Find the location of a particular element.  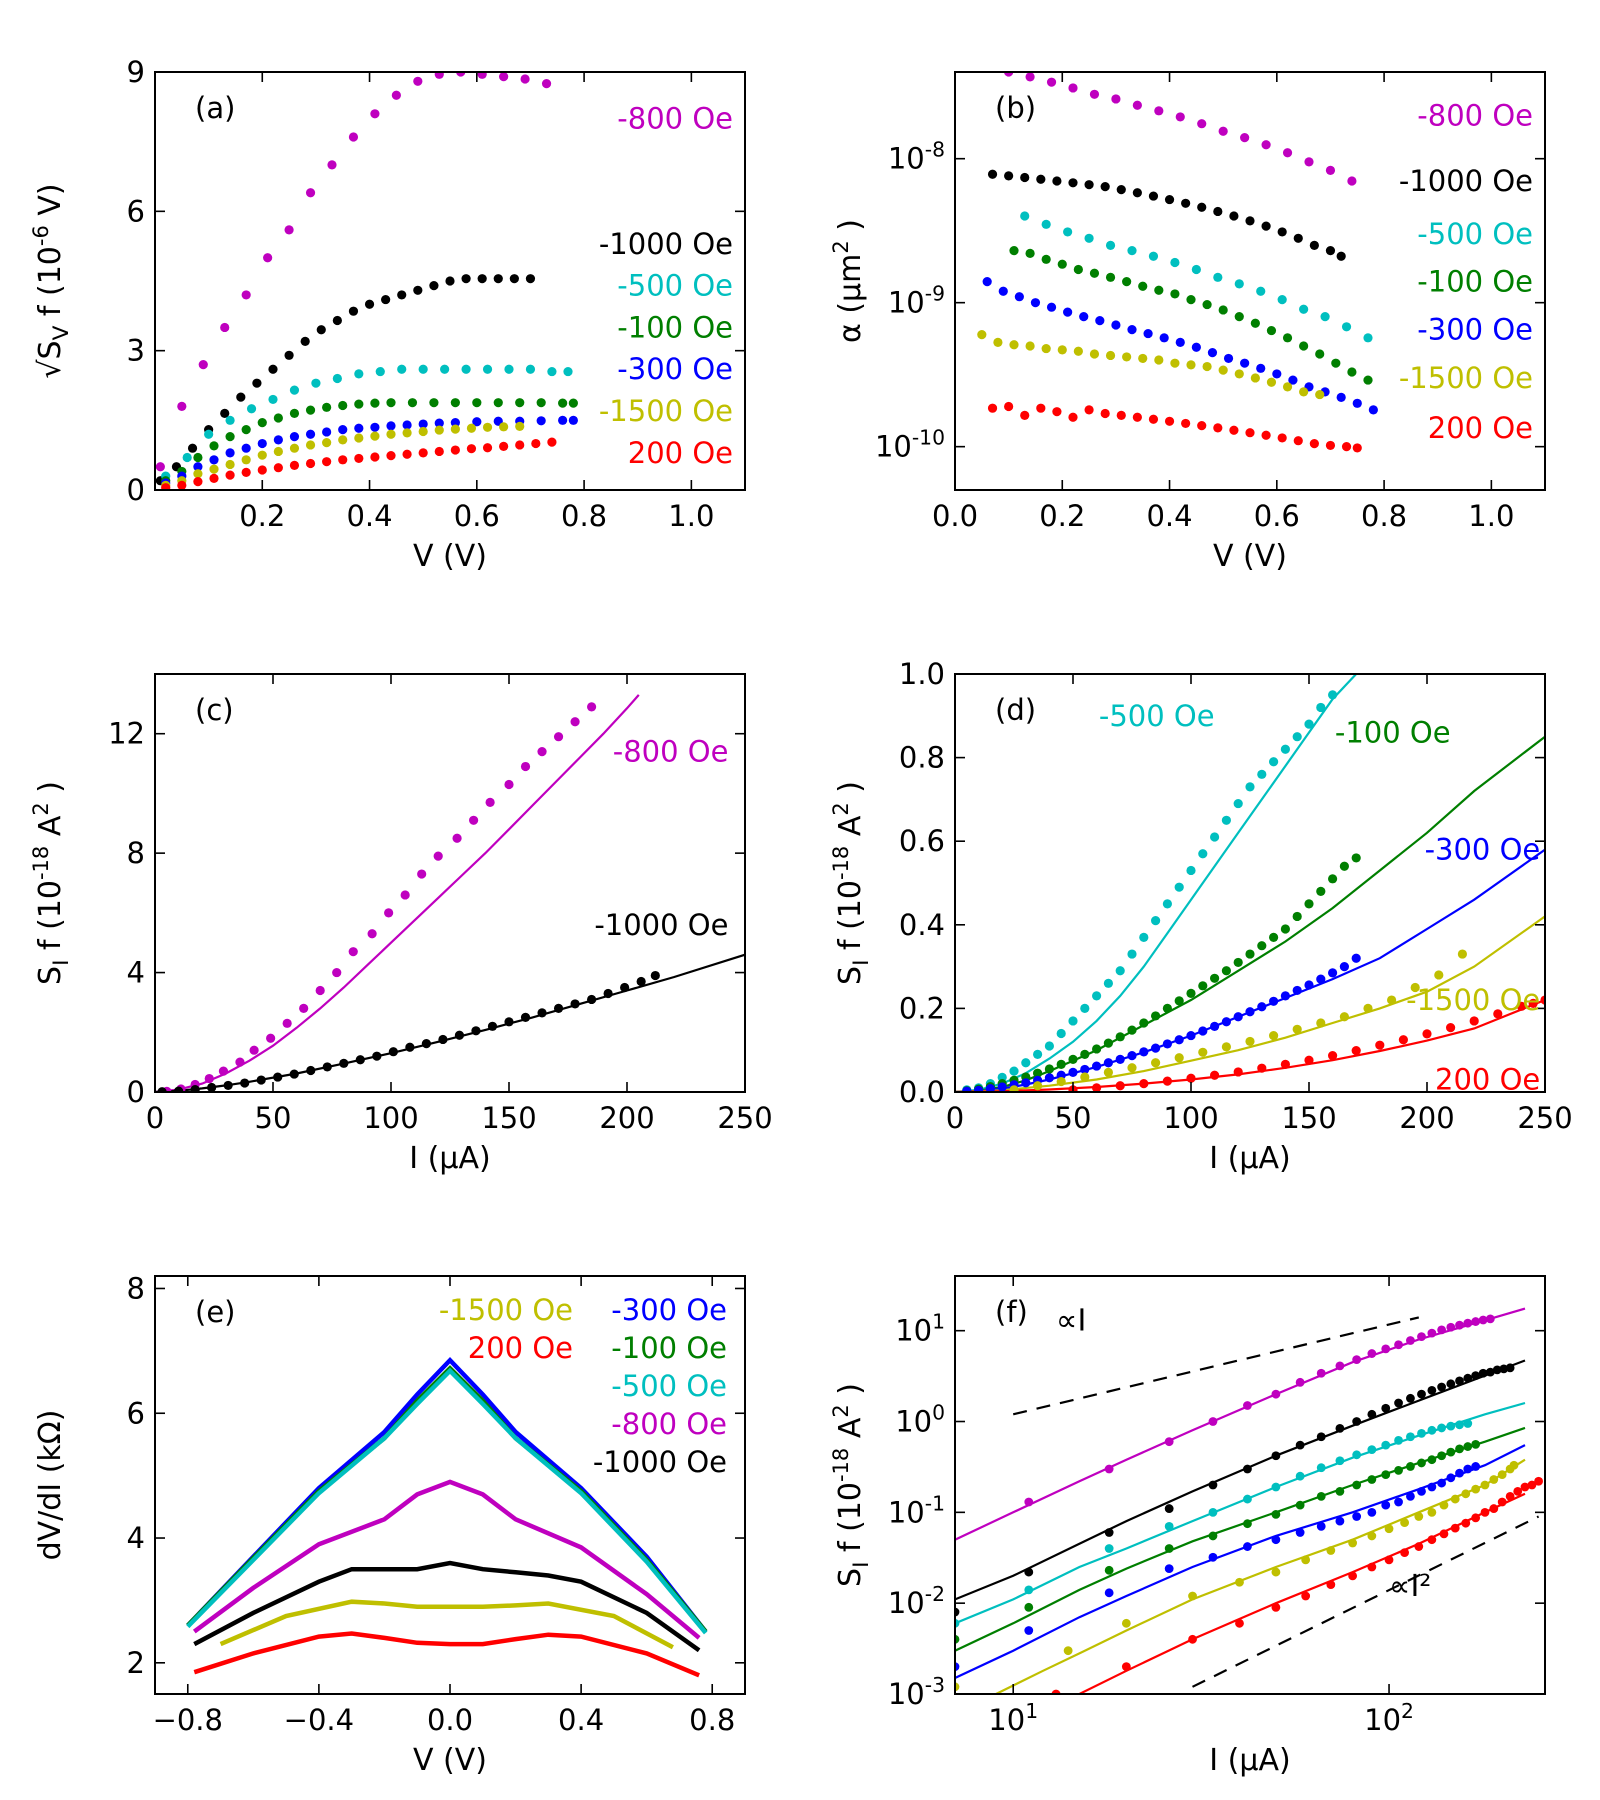

y-tick-label: 2 is located at coordinates (136, 1663).